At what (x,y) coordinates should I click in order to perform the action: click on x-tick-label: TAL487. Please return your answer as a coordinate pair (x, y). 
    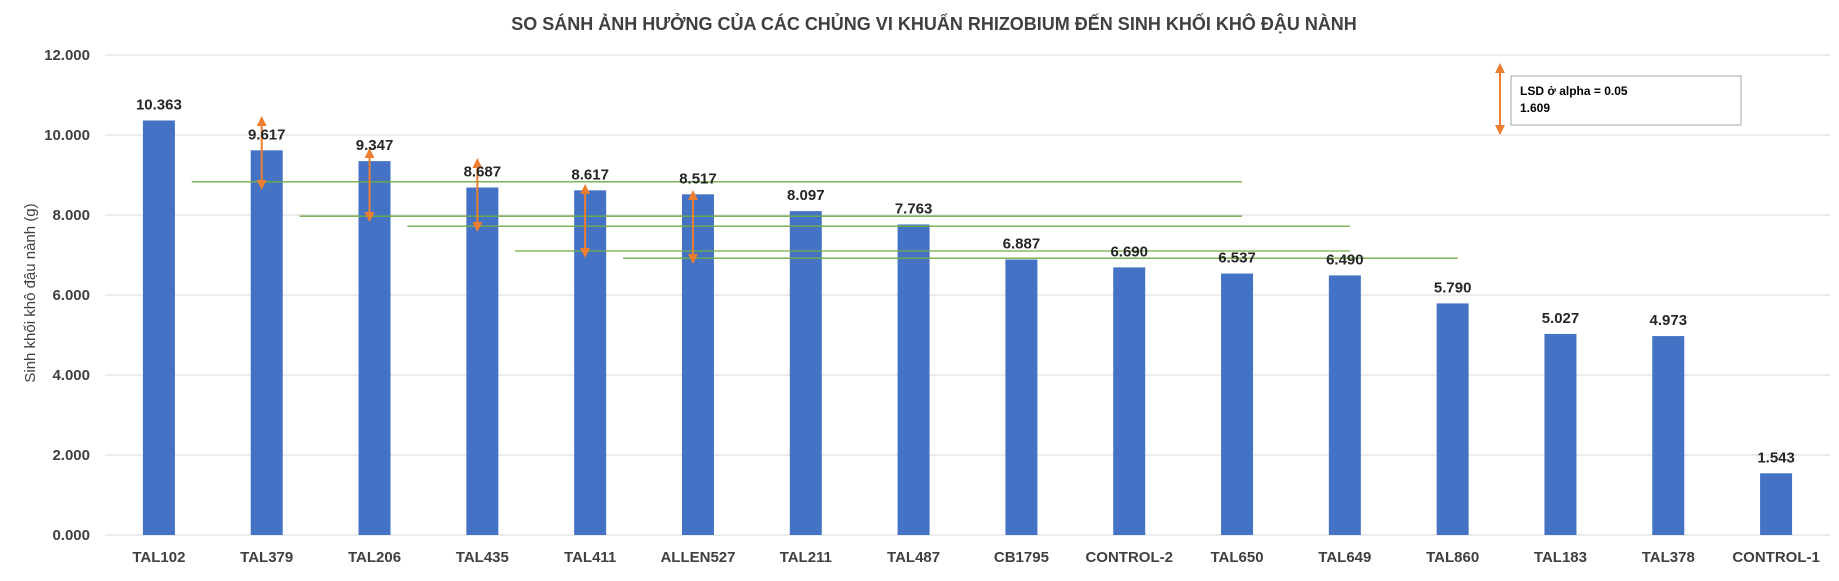
    Looking at the image, I should click on (913, 557).